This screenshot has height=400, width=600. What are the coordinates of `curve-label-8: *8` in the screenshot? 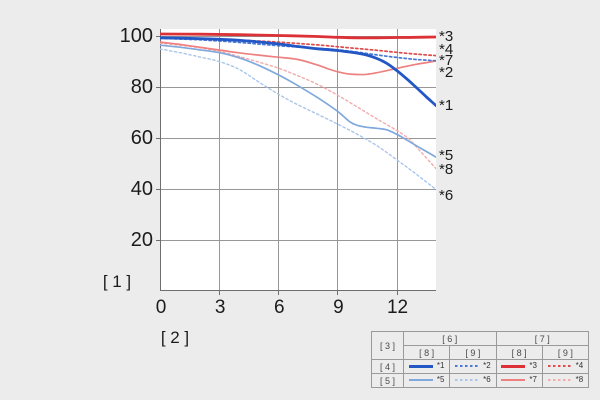 It's located at (446, 169).